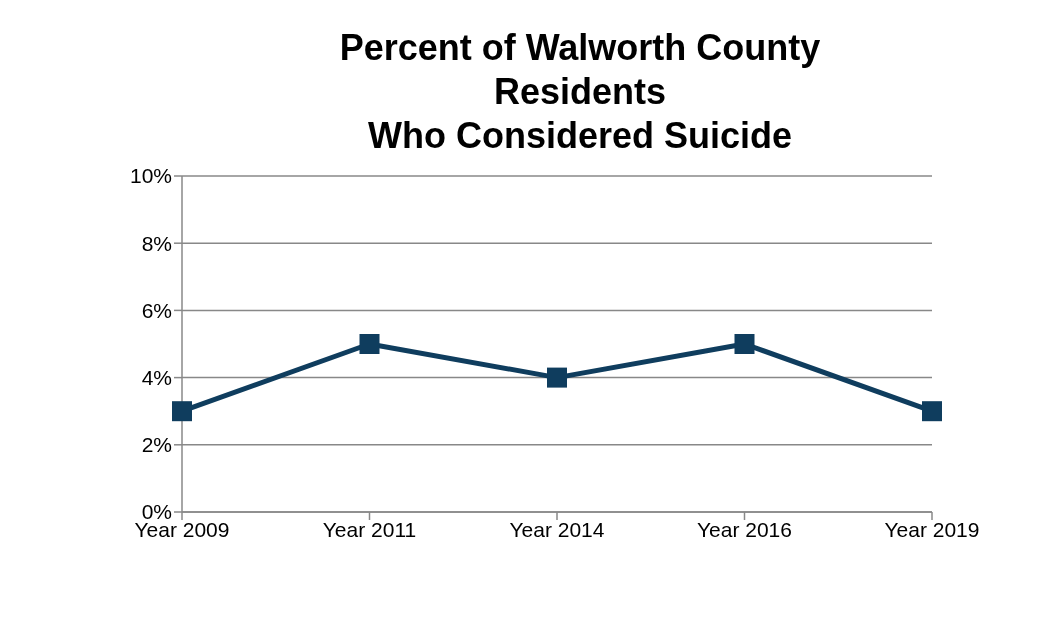 The height and width of the screenshot is (633, 1053). I want to click on y-tick-label: 6%, so click(156, 310).